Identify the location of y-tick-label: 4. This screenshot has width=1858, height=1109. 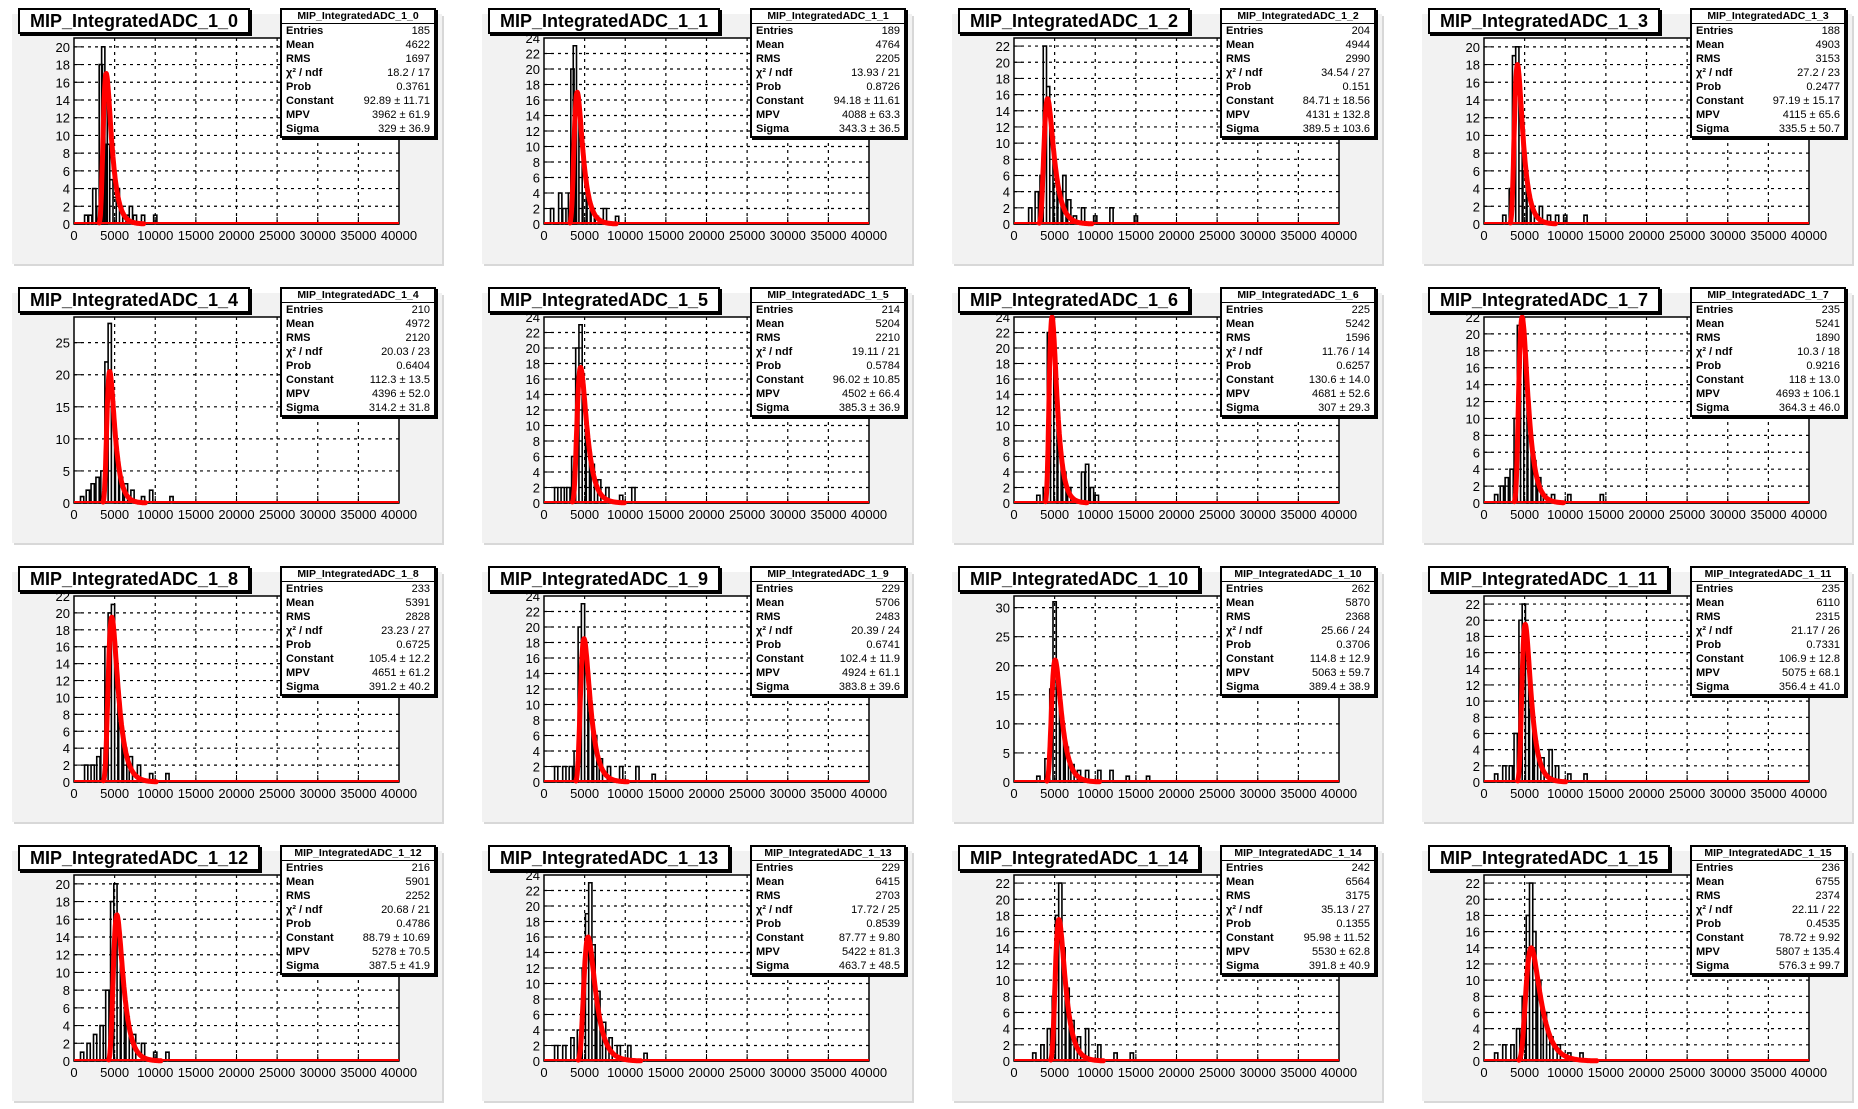
(1006, 472).